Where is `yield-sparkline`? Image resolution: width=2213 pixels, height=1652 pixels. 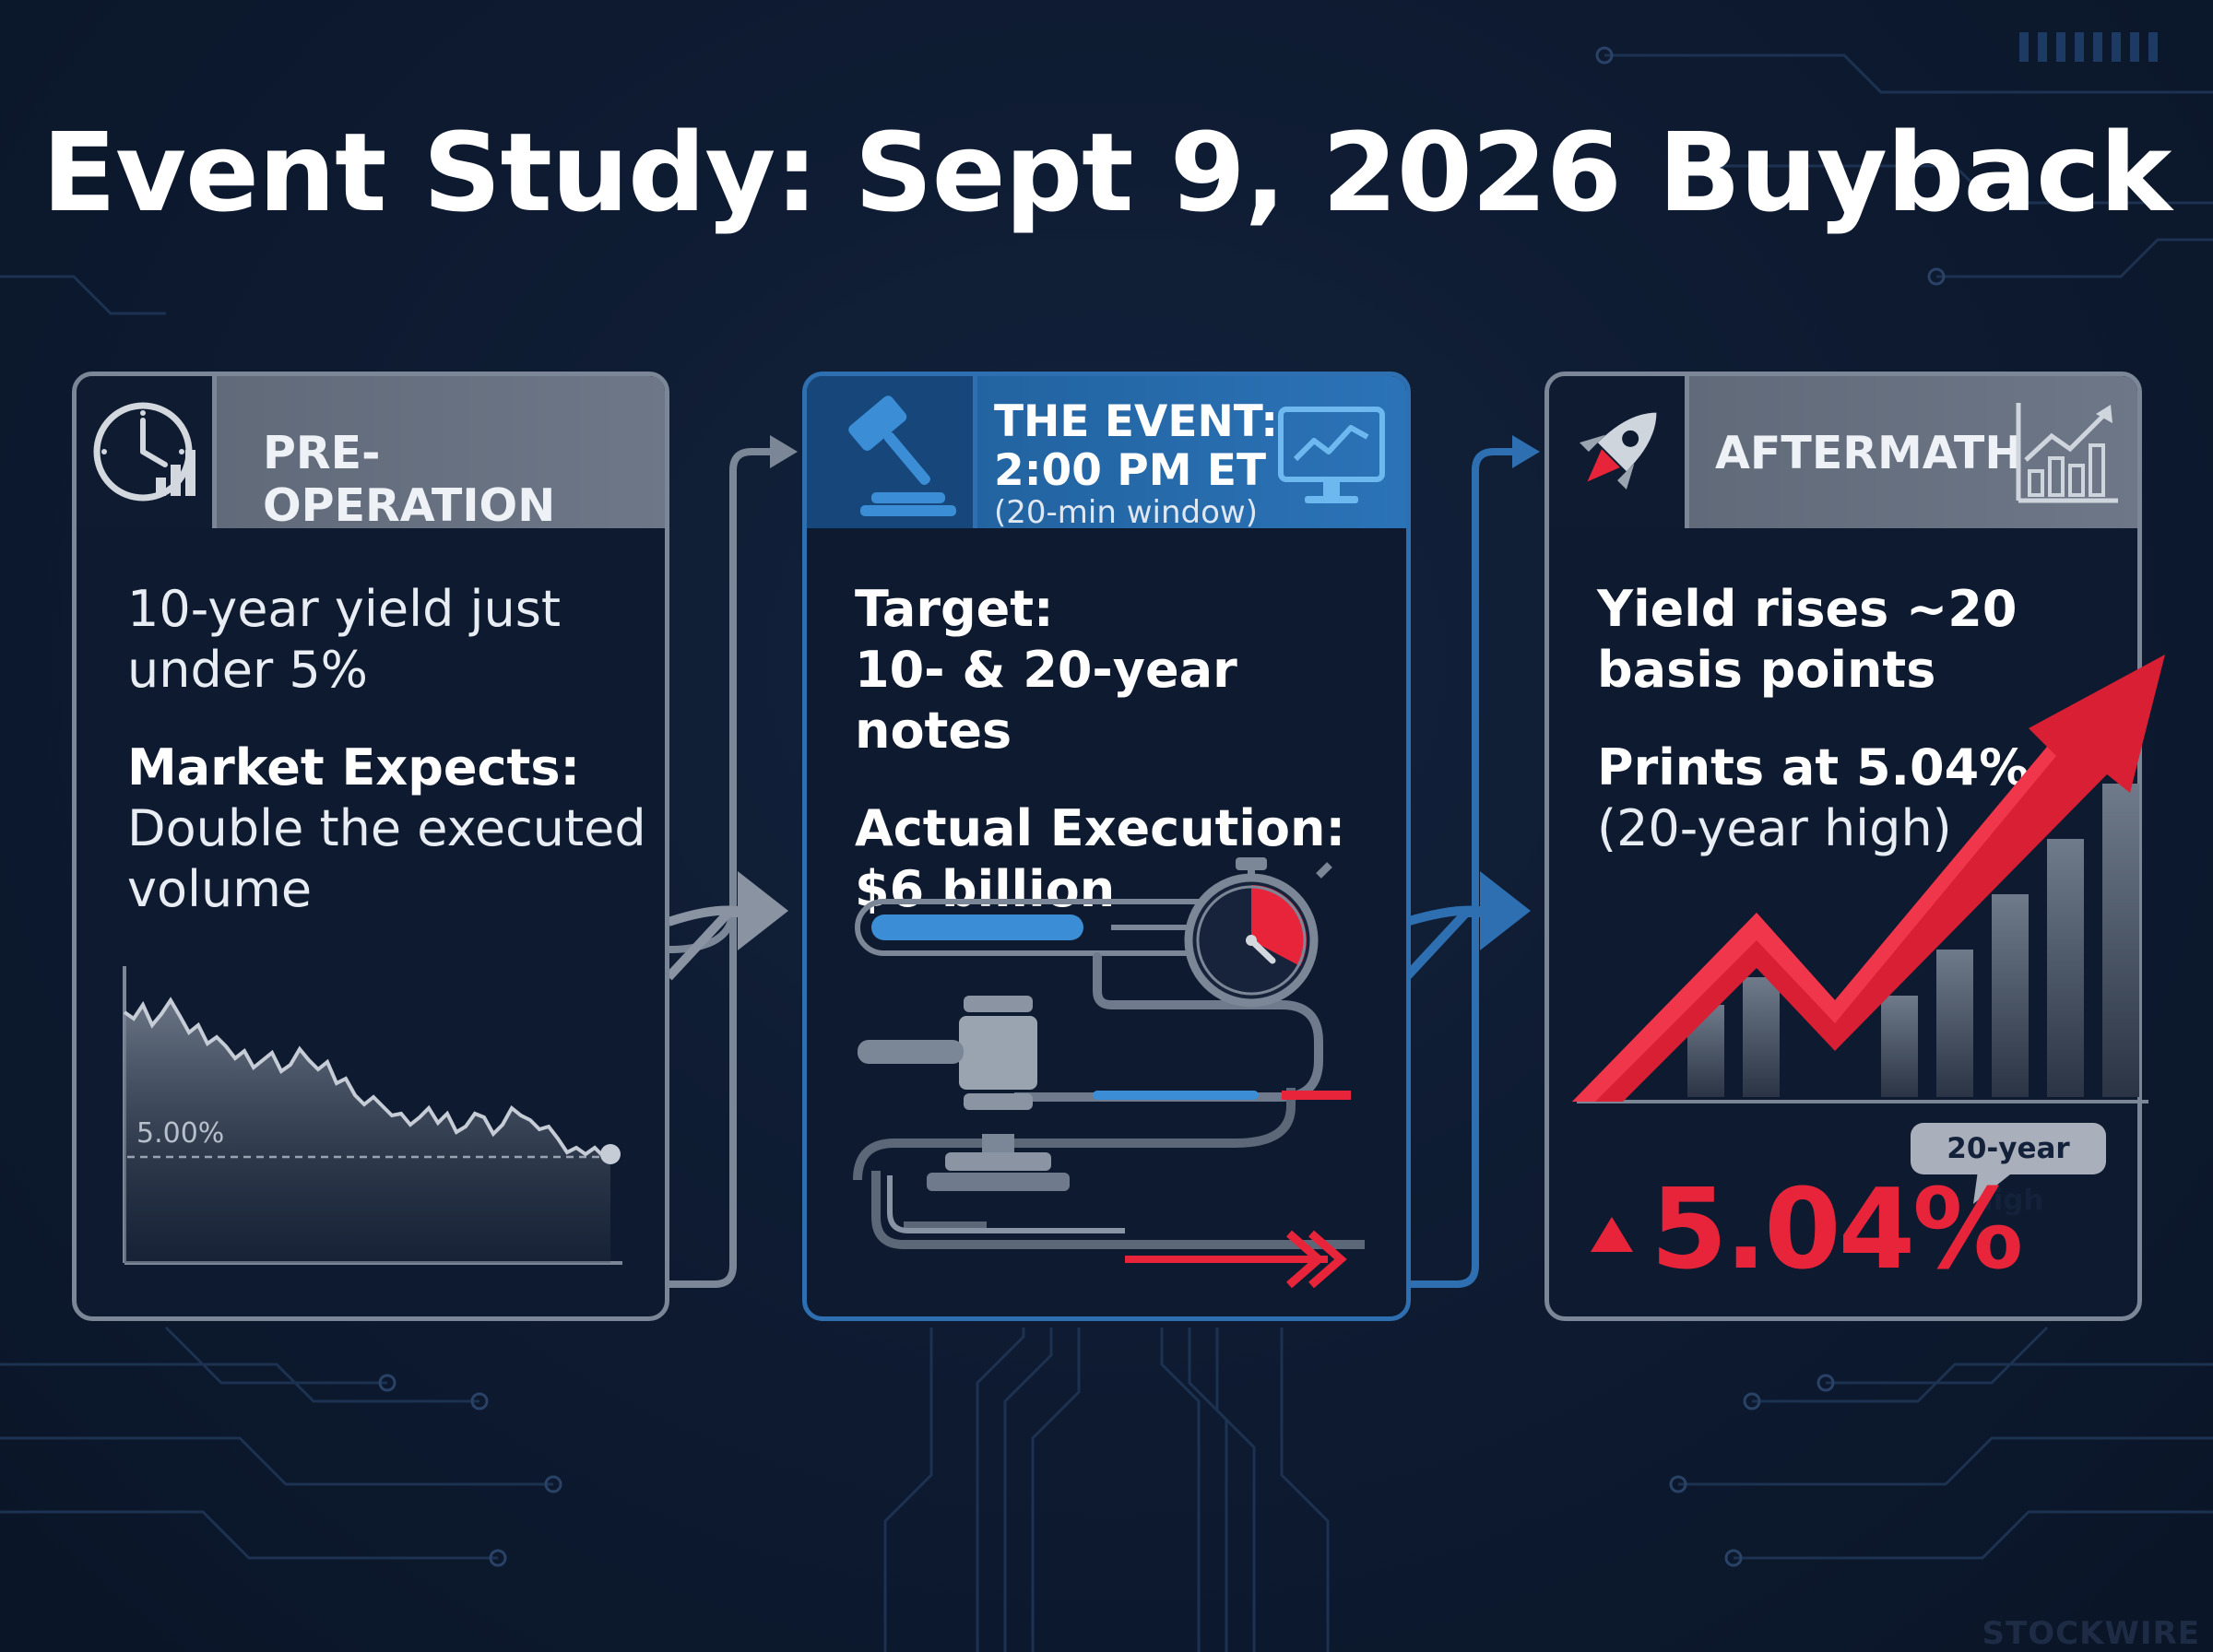 yield-sparkline is located at coordinates (372, 1115).